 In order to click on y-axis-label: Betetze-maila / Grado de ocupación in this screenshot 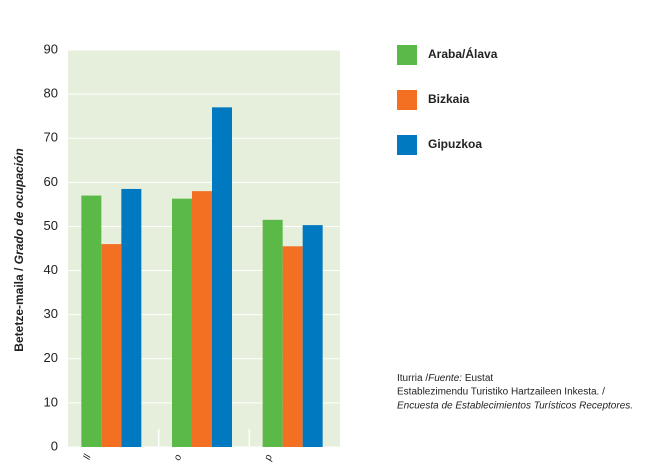, I will do `click(19, 249)`.